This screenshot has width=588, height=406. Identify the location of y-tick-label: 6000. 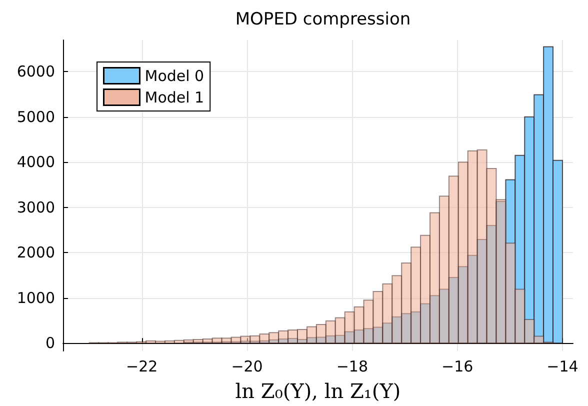
(35, 71).